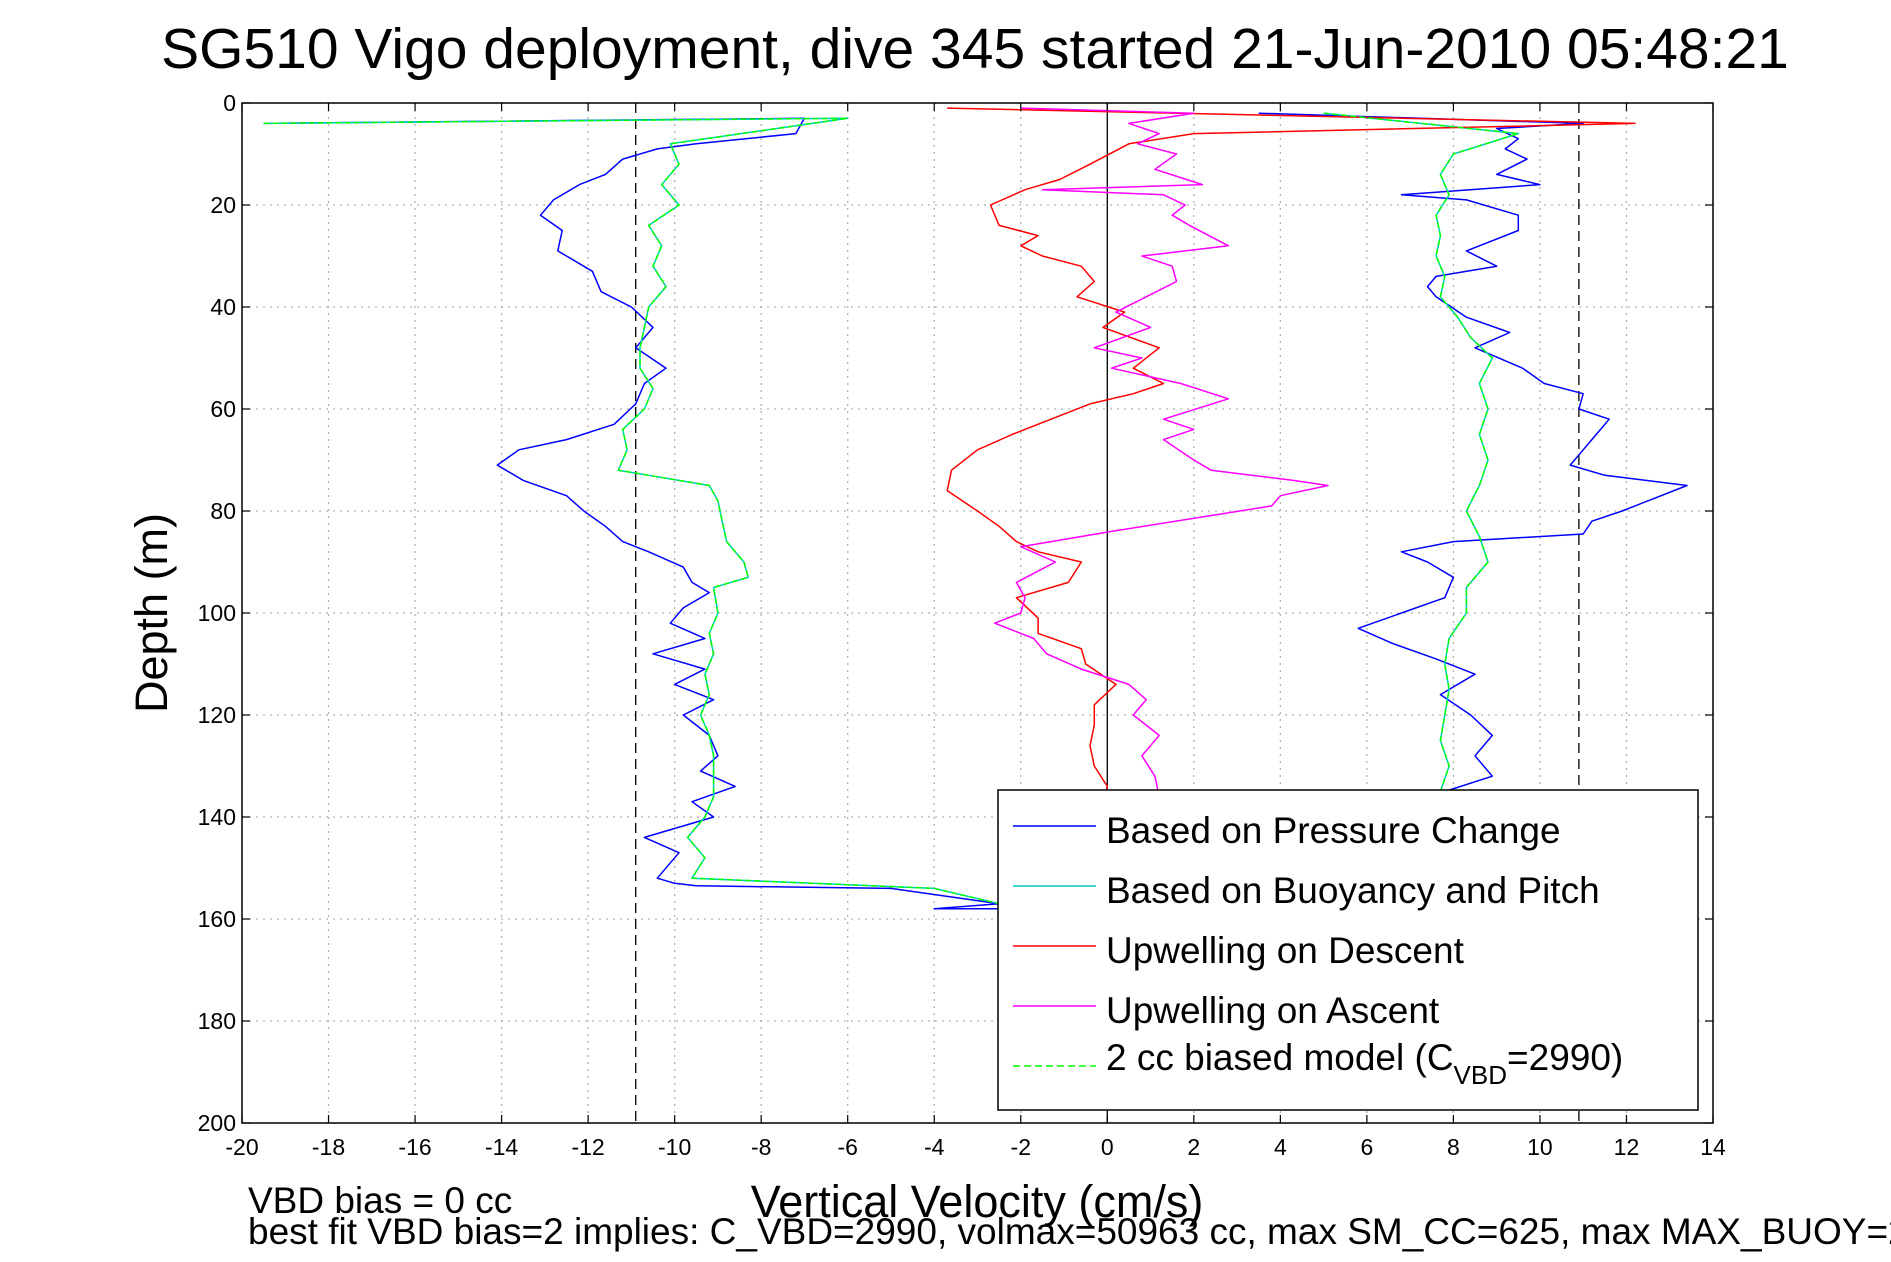 This screenshot has height=1262, width=1891. Describe the element at coordinates (217, 1021) in the screenshot. I see `y-tick-label: 180` at that location.